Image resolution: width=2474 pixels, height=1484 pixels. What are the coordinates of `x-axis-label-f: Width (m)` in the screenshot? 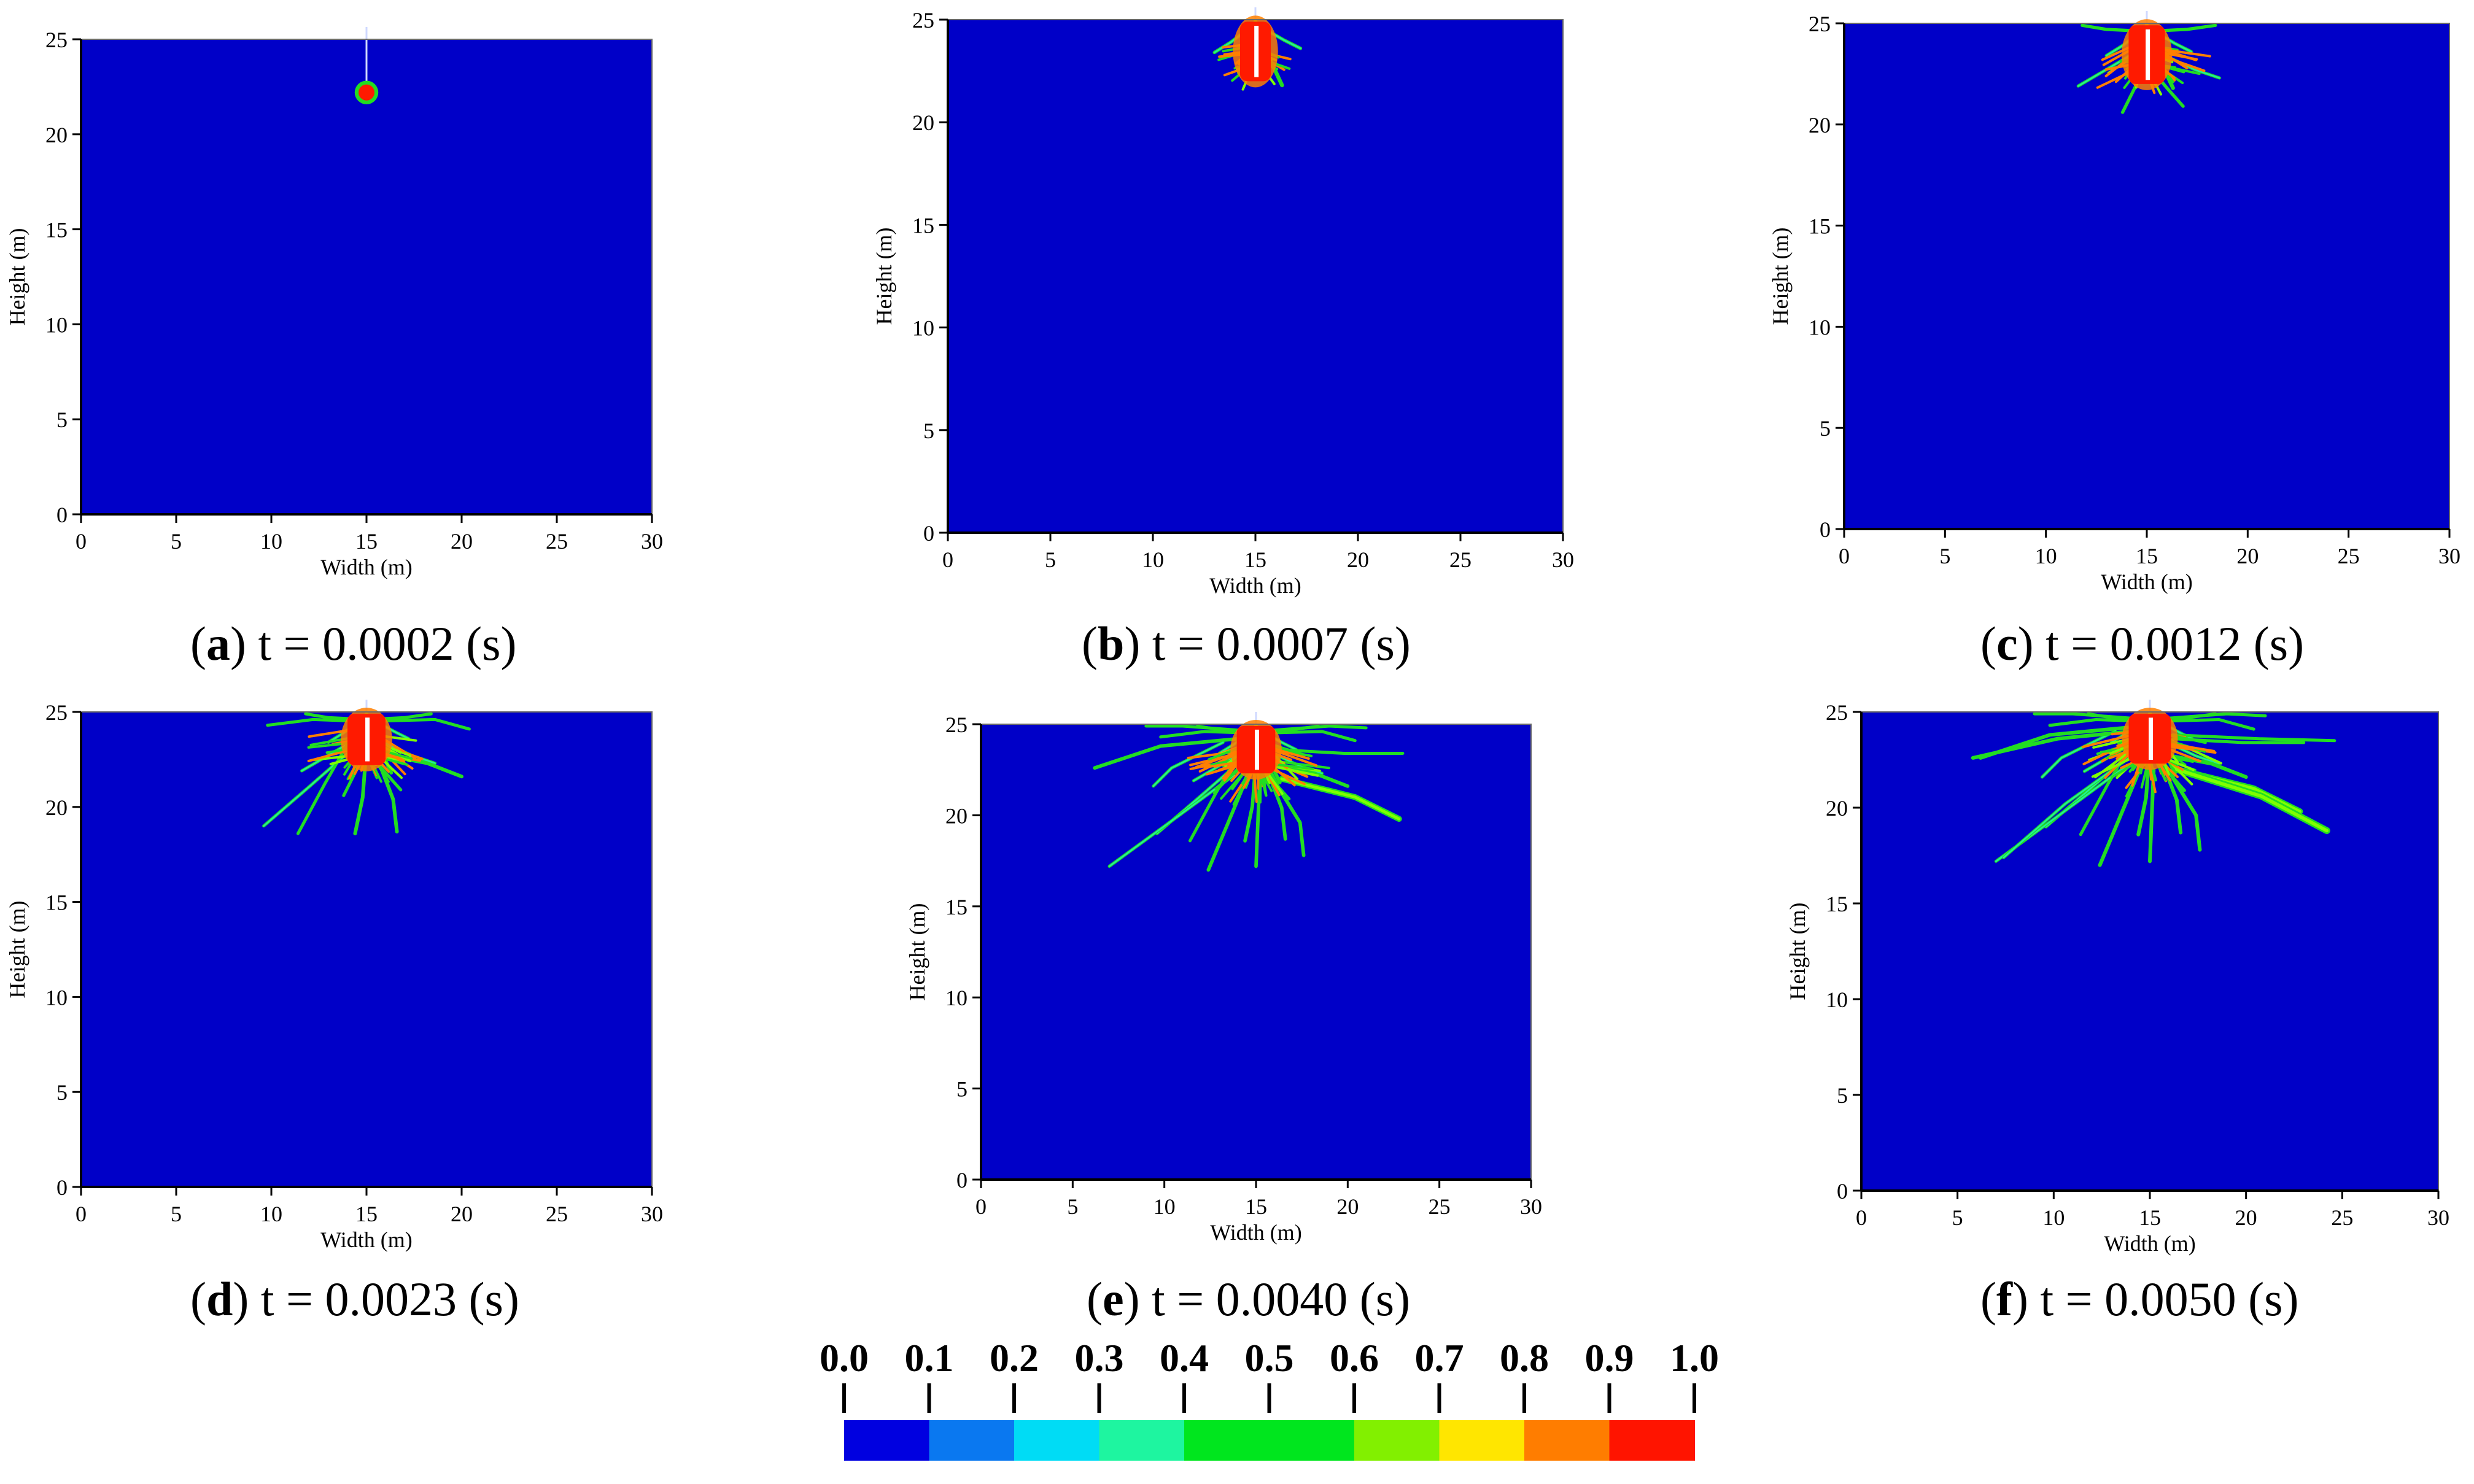 It's located at (2150, 1243).